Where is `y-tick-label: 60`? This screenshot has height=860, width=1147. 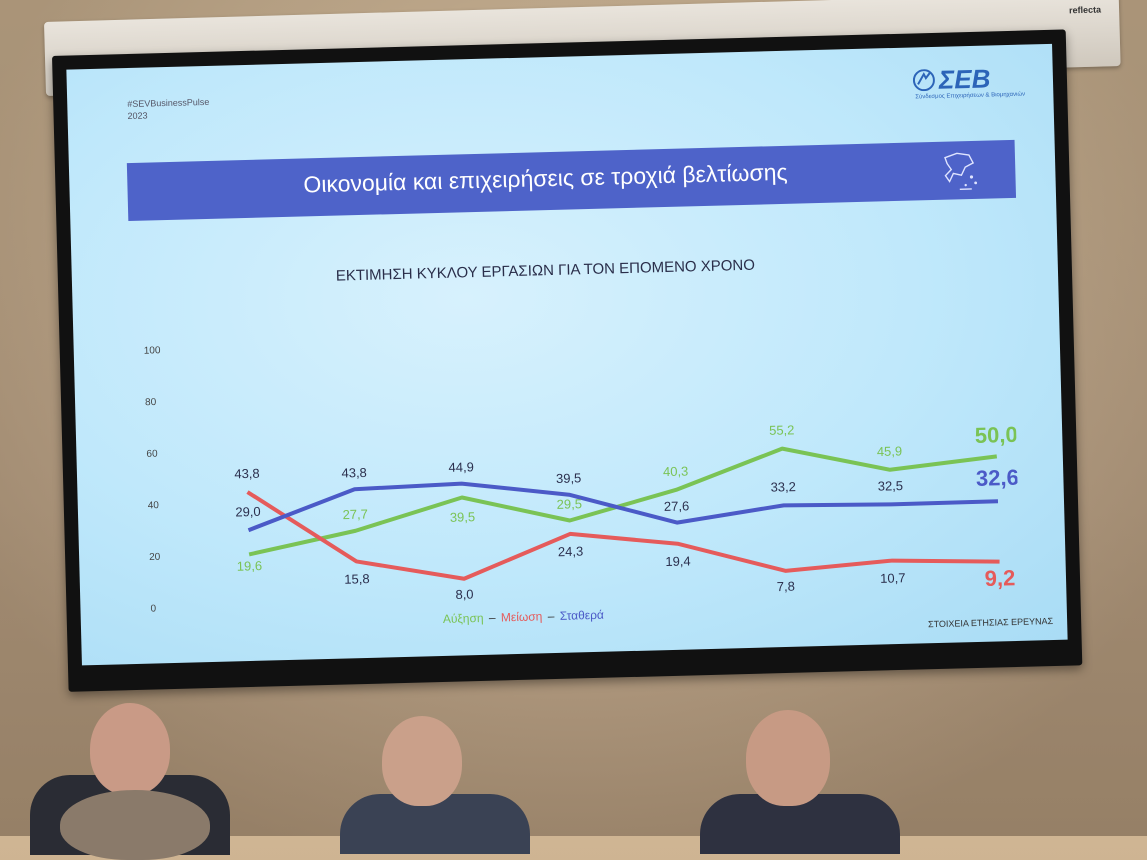
y-tick-label: 60 is located at coordinates (152, 454).